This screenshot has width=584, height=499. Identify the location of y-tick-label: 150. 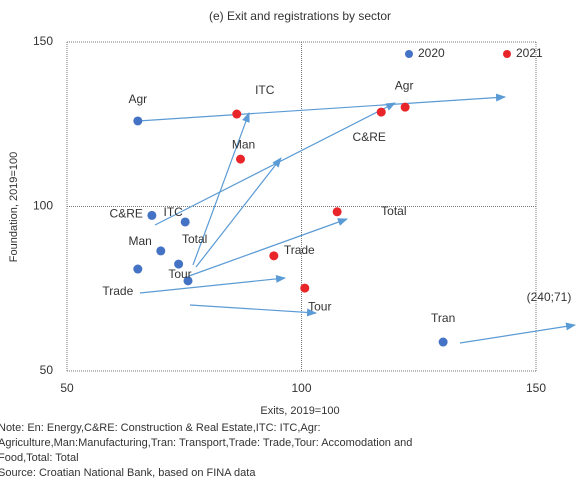
(43, 41).